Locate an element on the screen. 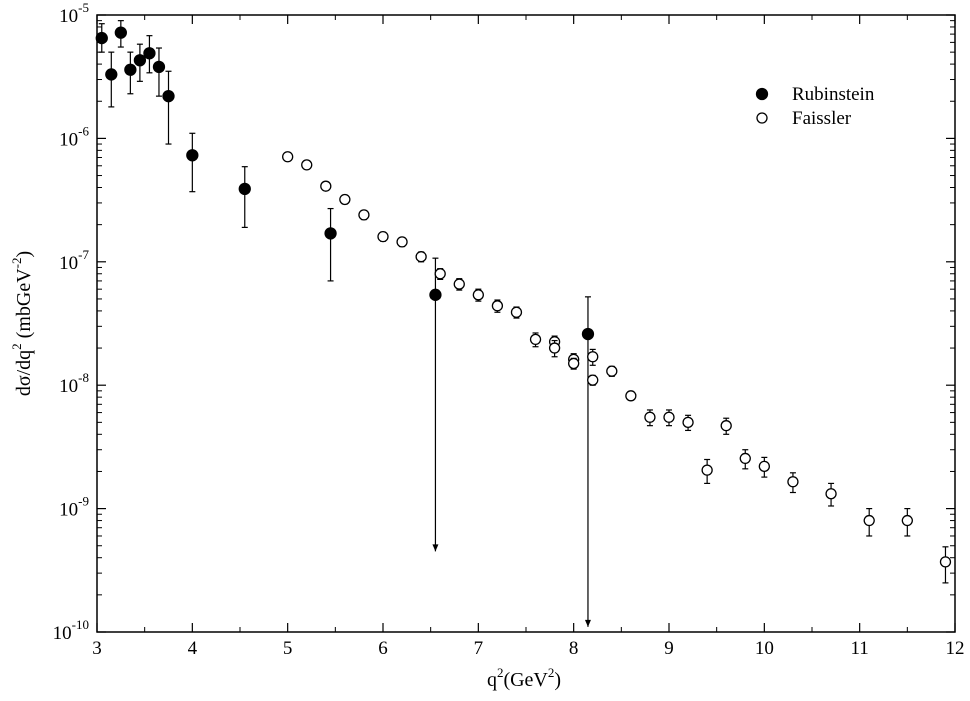  y-tick-label: 10⁻⁹ is located at coordinates (74, 507).